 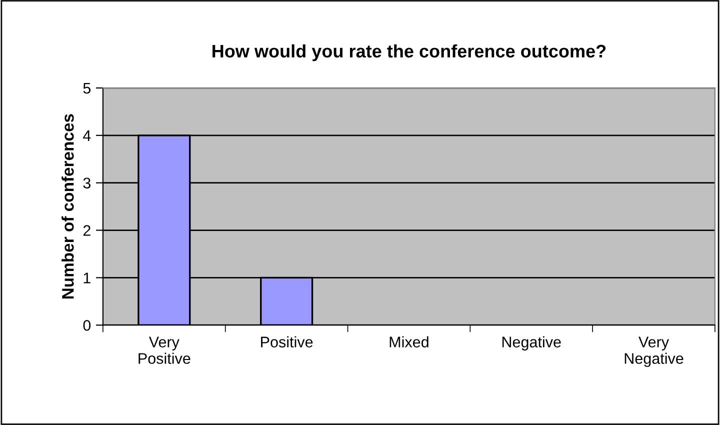 What do you see at coordinates (409, 53) in the screenshot?
I see `chart-title: How would you rate the conference outcome?` at bounding box center [409, 53].